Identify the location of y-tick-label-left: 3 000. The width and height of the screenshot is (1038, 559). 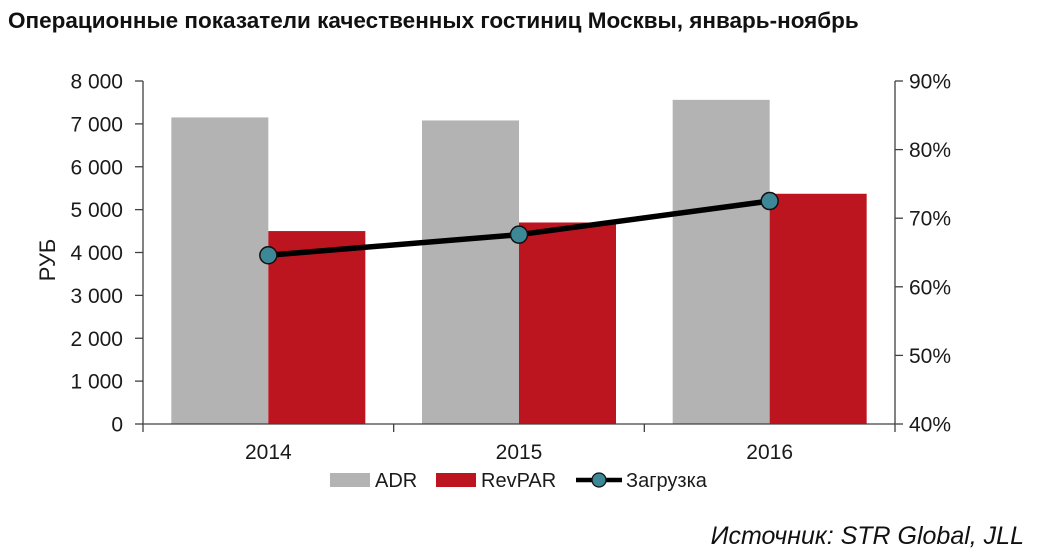
(96, 296).